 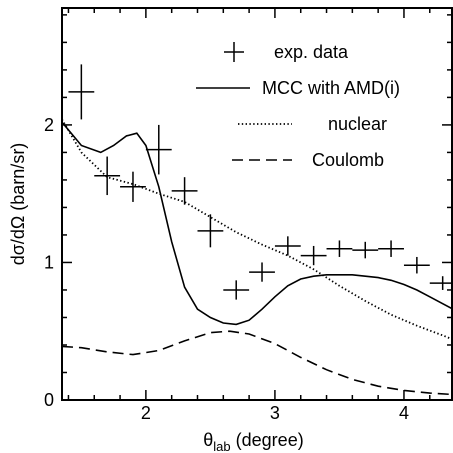 What do you see at coordinates (267, 440) in the screenshot?
I see `x-axis-label-unit: (degree)` at bounding box center [267, 440].